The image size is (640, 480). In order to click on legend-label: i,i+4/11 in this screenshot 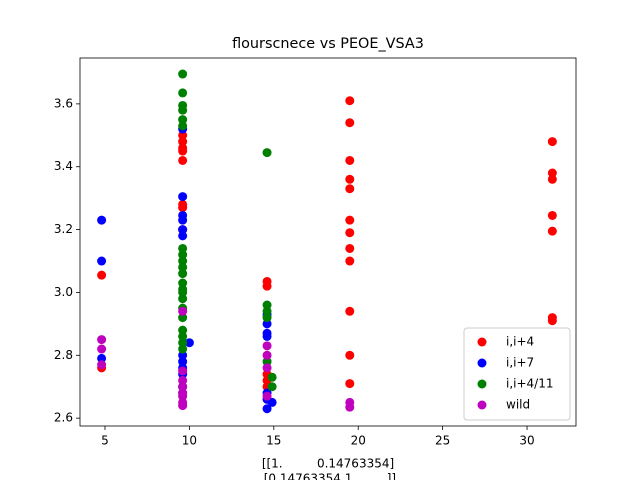, I will do `click(529, 384)`.